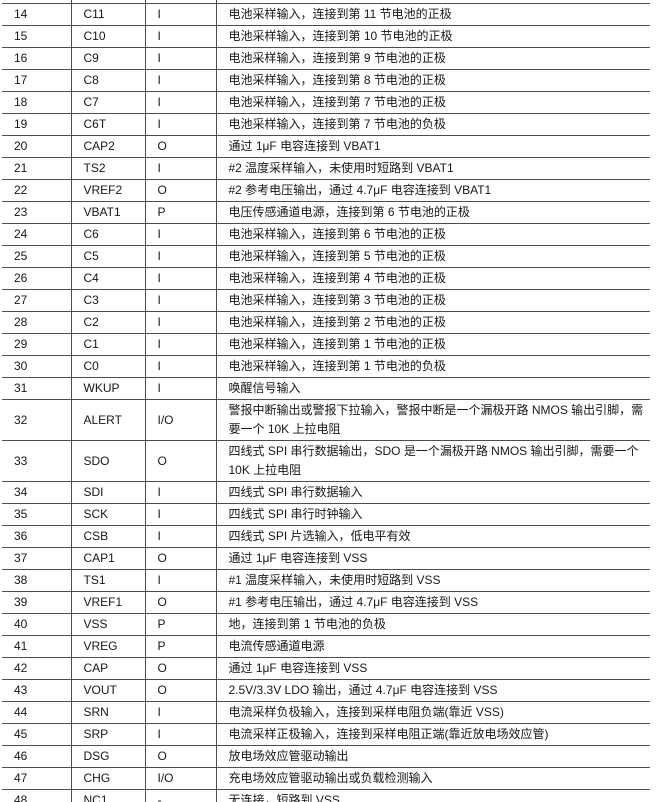  Describe the element at coordinates (432, 190) in the screenshot. I see `pin-desc-cell: #2 参考电压输出，通过 4.7μF 电容连接到 VBAT1` at that location.